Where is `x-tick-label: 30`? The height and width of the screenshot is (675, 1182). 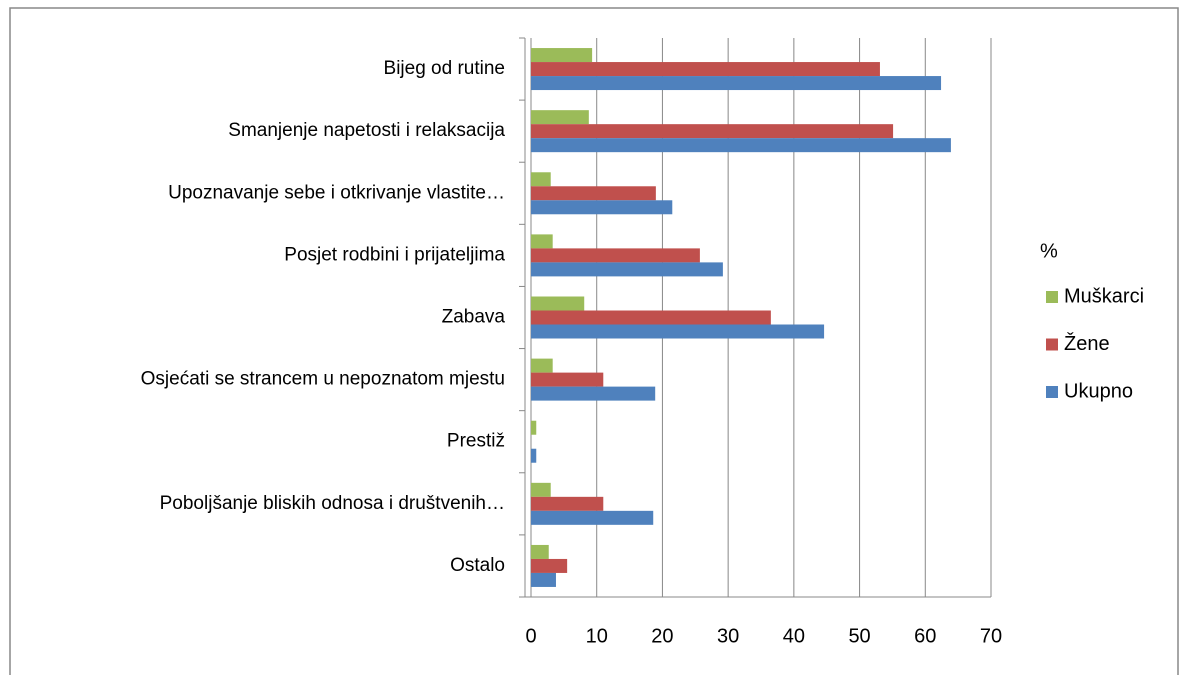
x-tick-label: 30 is located at coordinates (728, 636).